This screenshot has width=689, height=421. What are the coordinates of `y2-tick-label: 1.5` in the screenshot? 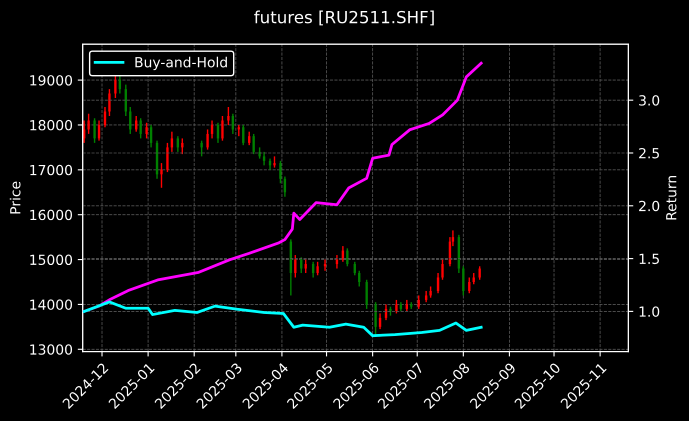 It's located at (649, 259).